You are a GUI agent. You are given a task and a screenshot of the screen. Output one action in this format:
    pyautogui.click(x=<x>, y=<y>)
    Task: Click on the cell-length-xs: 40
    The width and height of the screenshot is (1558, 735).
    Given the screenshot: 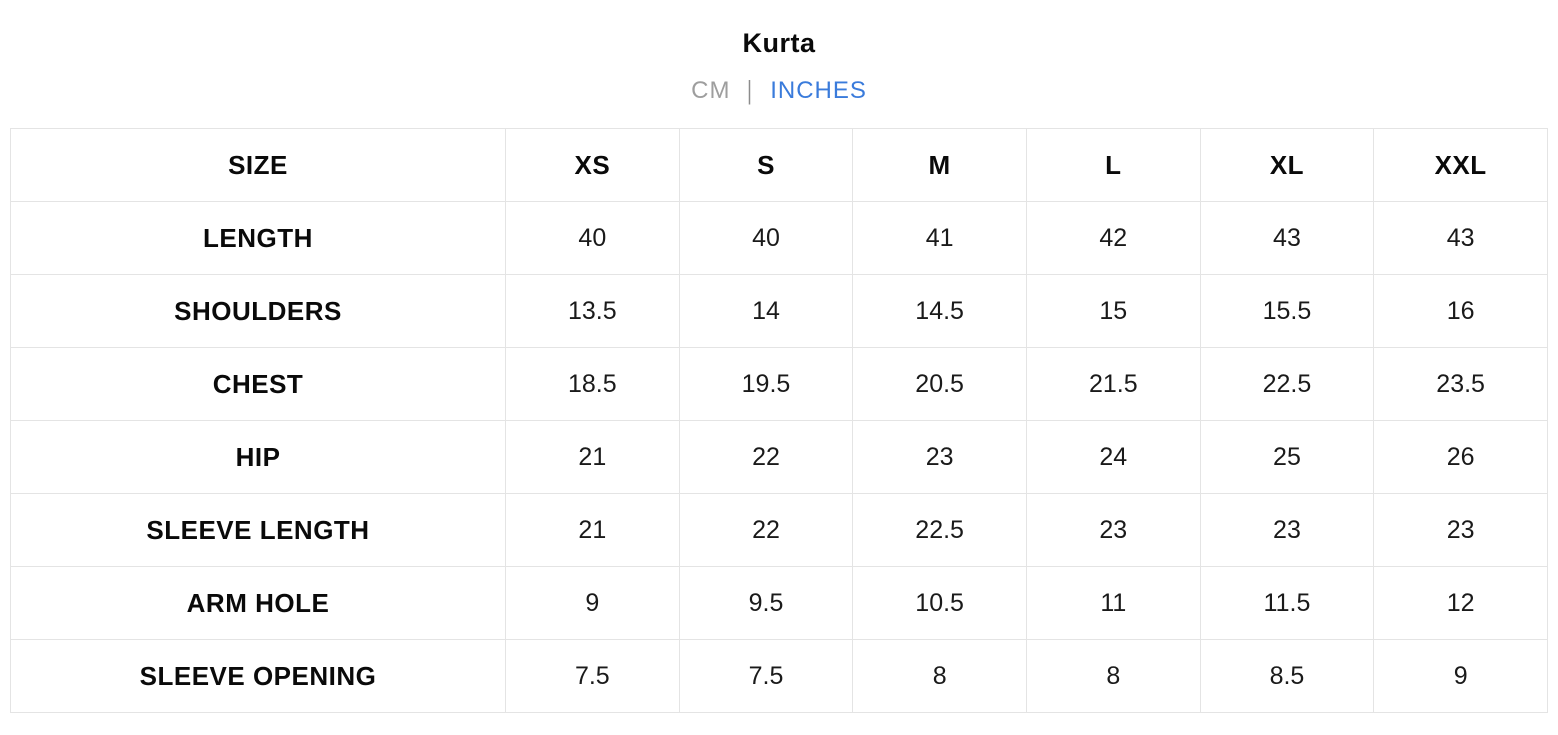 What is the action you would take?
    pyautogui.click(x=592, y=238)
    